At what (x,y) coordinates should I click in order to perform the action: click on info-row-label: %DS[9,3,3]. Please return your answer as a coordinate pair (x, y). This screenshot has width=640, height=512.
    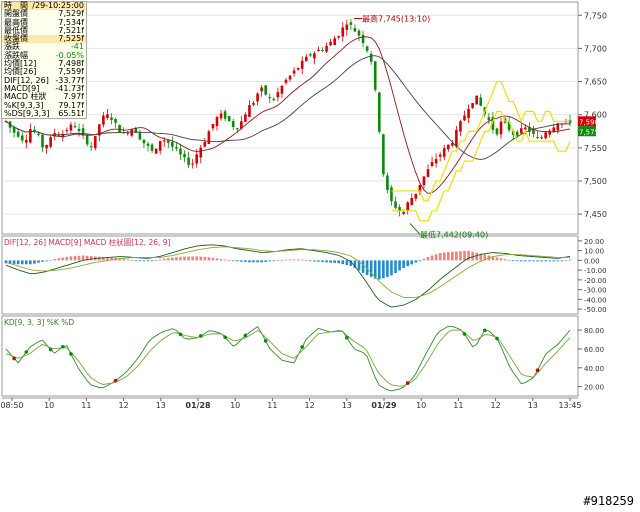
    Looking at the image, I should click on (27, 113).